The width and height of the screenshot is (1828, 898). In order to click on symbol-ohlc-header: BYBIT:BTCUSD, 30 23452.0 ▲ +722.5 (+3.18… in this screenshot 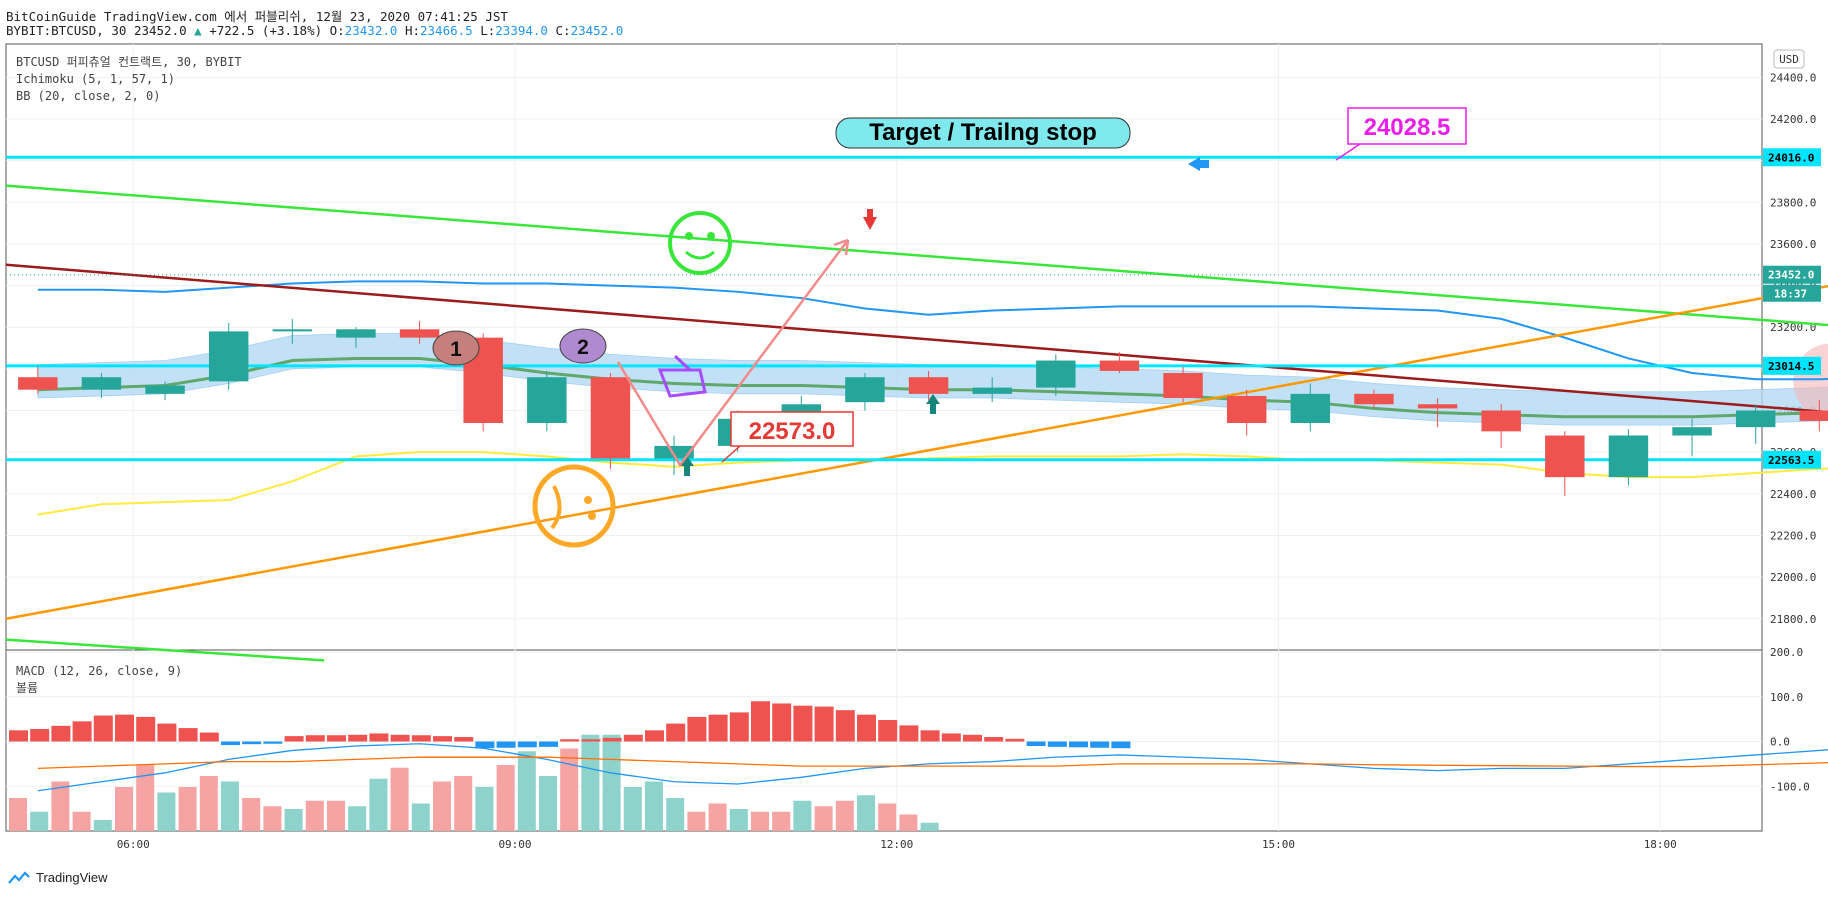, I will do `click(314, 30)`.